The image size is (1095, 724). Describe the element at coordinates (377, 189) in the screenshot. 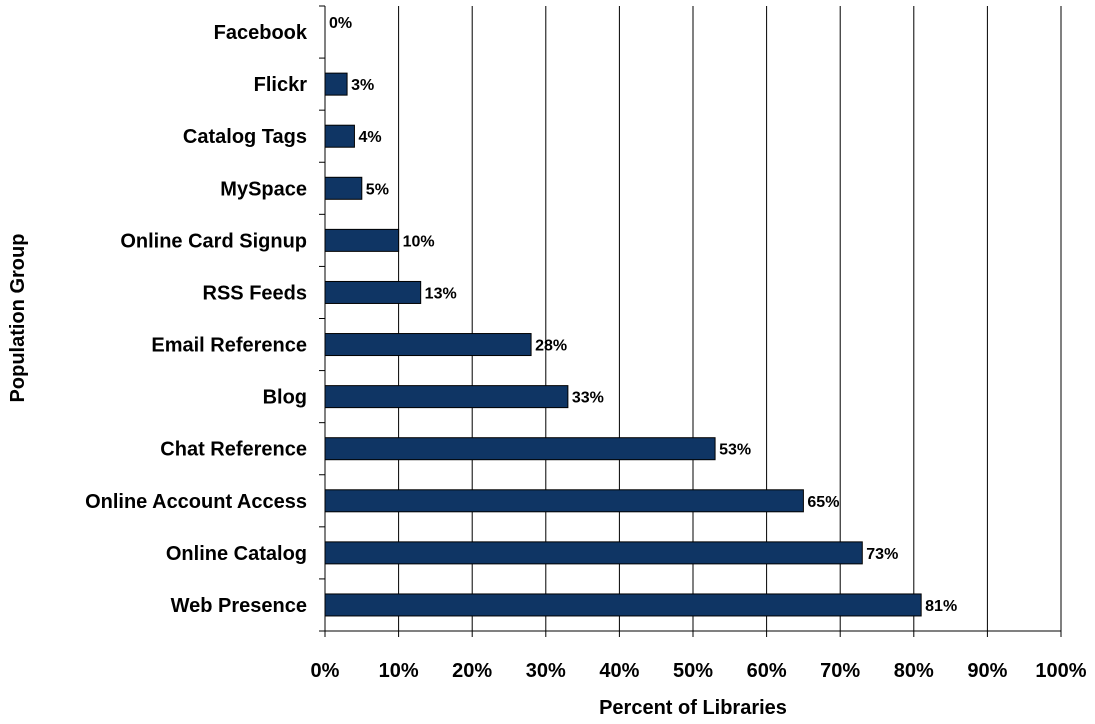

I see `data-label: 5%` at that location.